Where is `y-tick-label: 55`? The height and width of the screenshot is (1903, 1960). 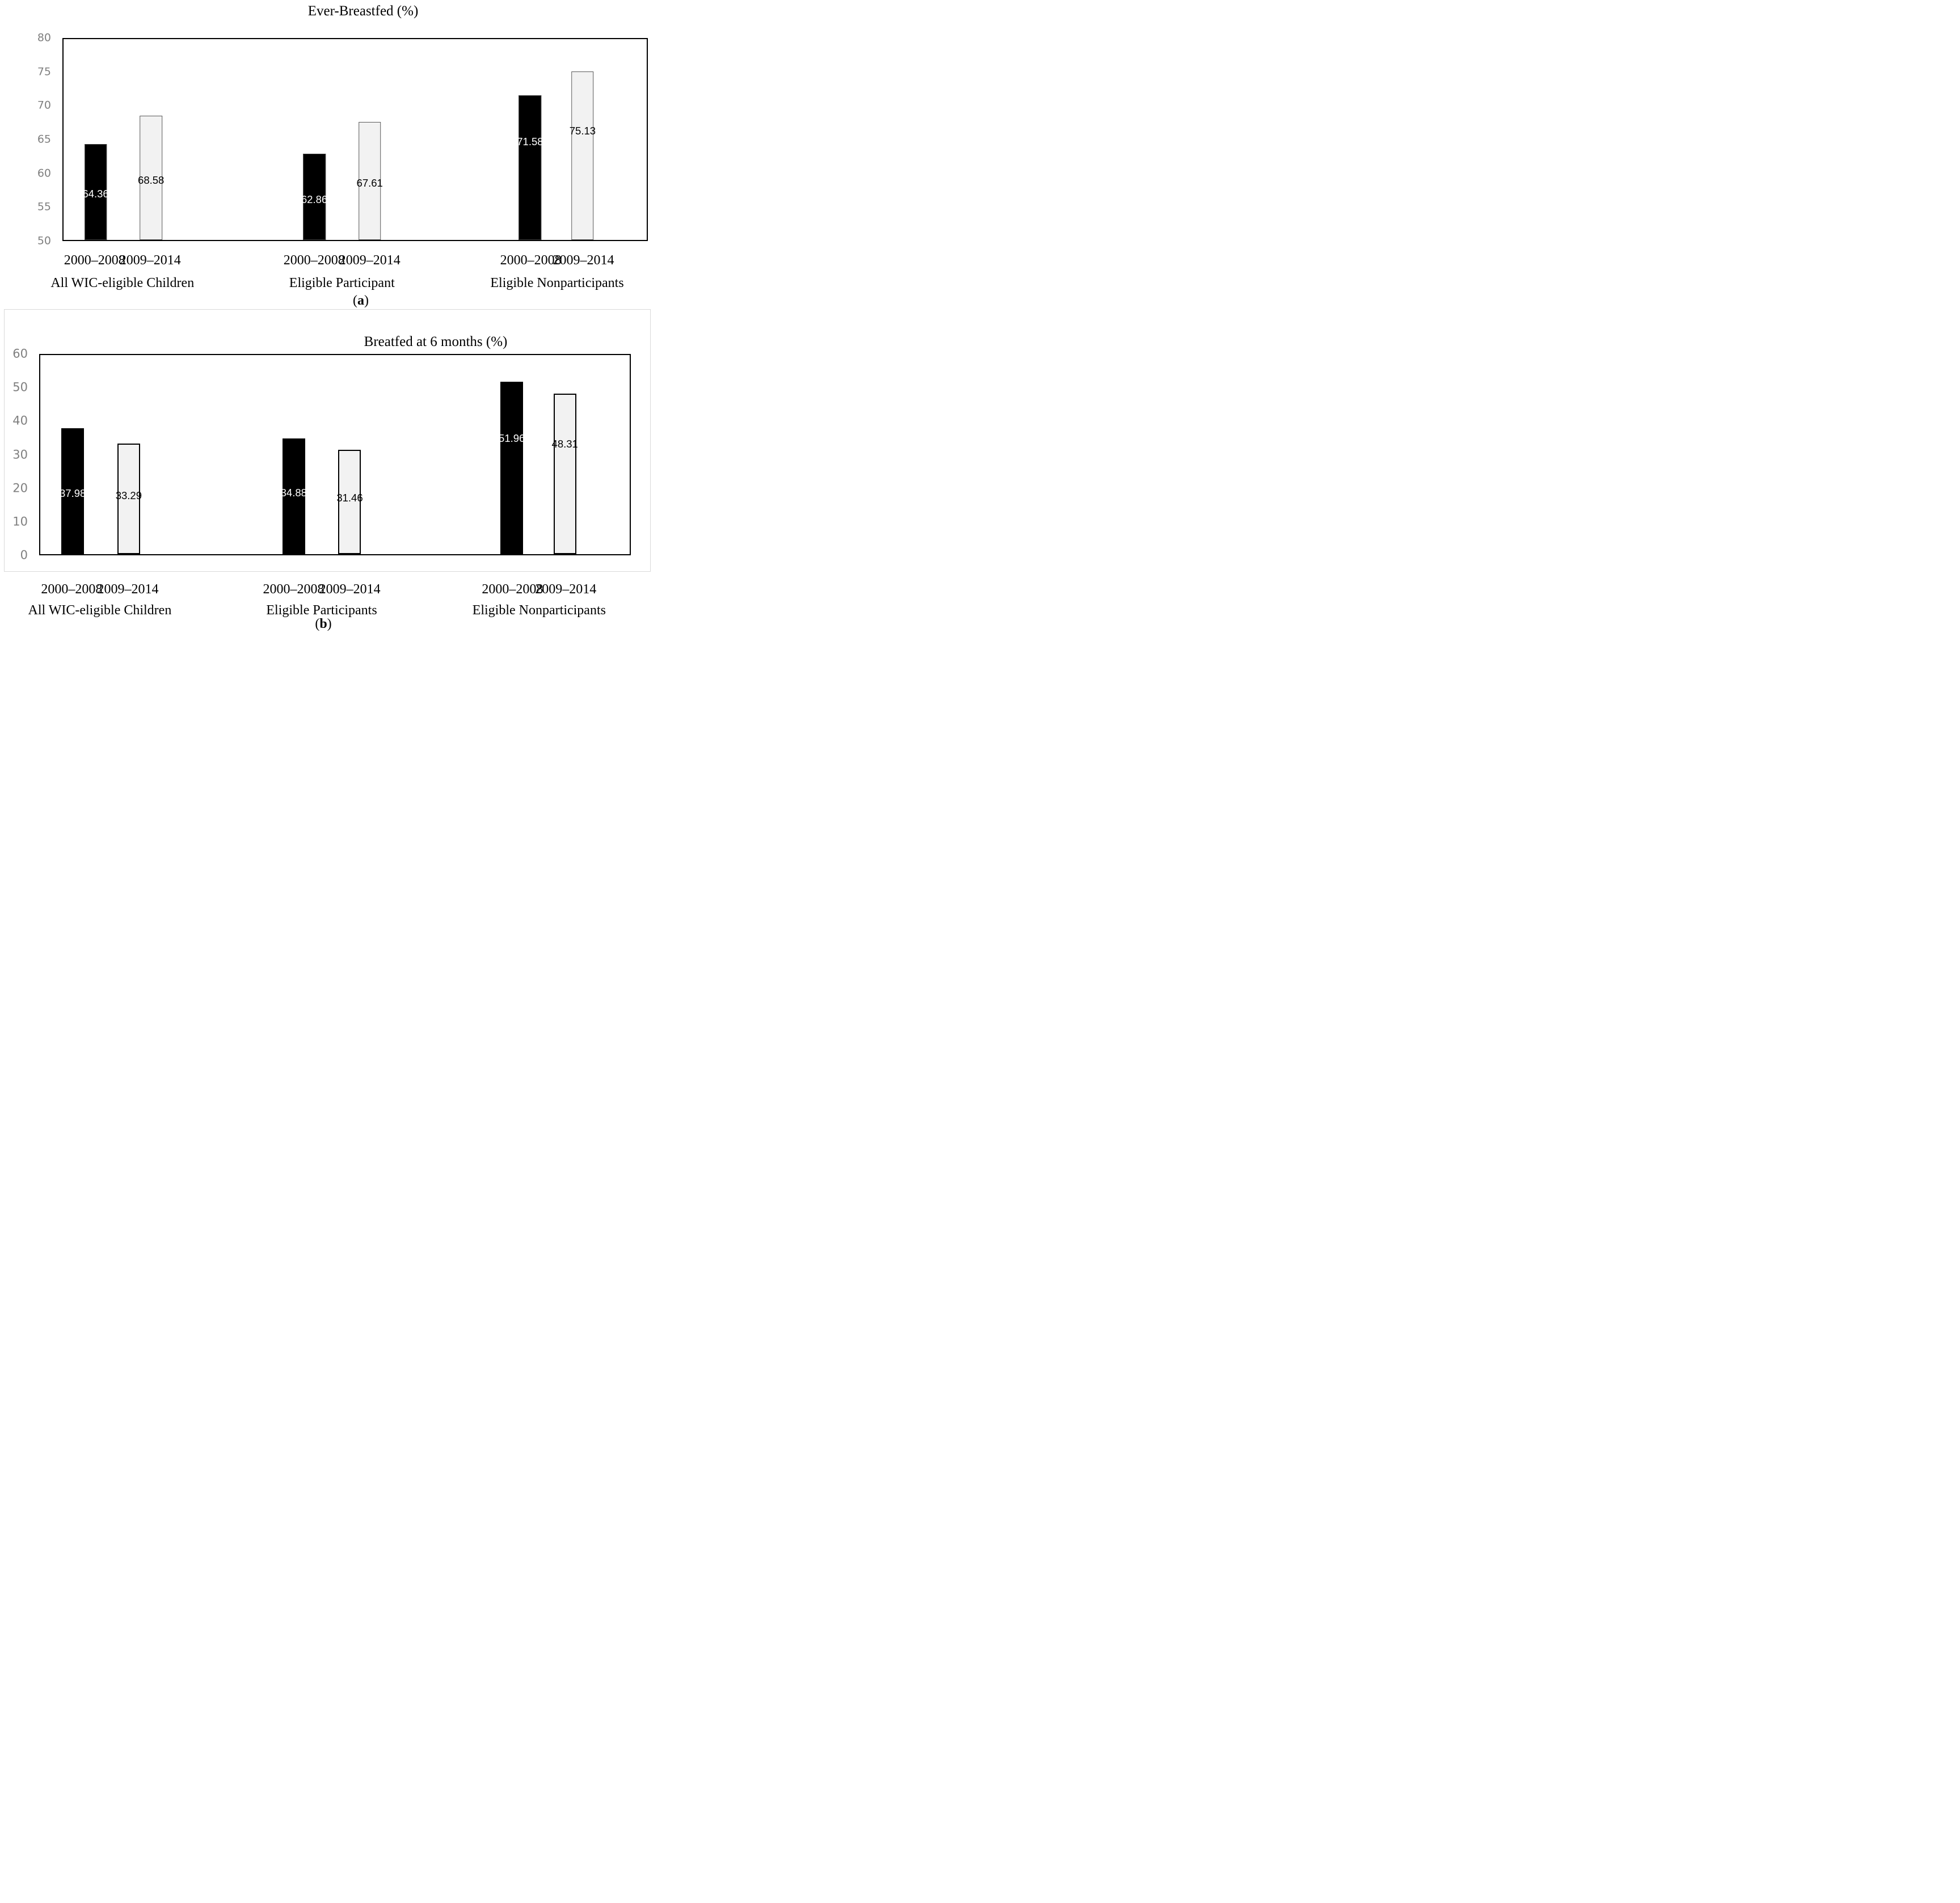 y-tick-label: 55 is located at coordinates (44, 207).